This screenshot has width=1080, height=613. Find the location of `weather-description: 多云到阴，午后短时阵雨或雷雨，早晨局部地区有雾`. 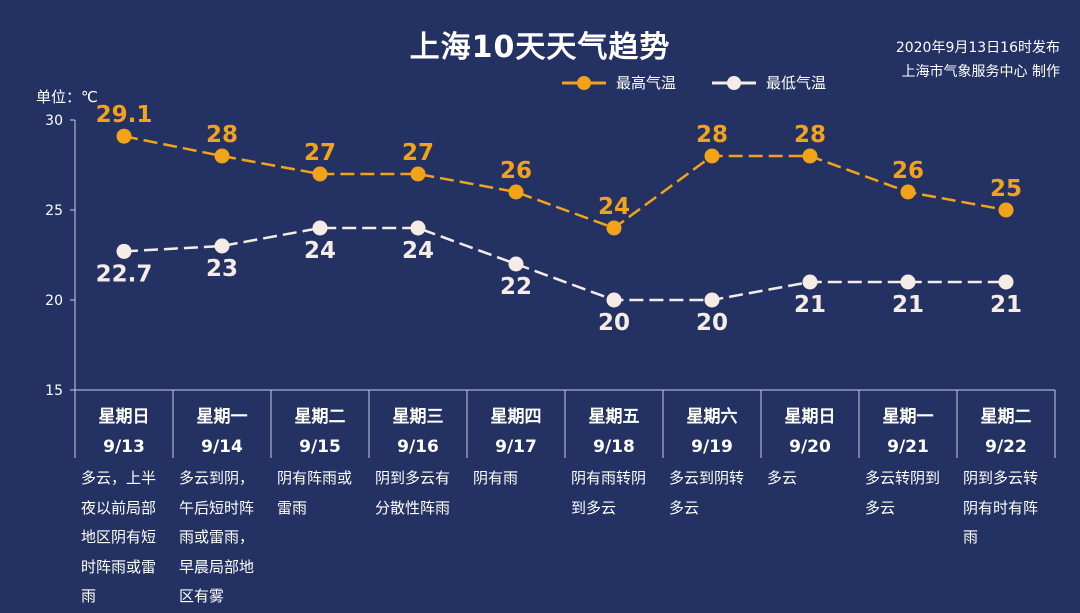

weather-description: 多云到阴，午后短时阵雨或雷雨，早晨局部地区有雾 is located at coordinates (217, 537).